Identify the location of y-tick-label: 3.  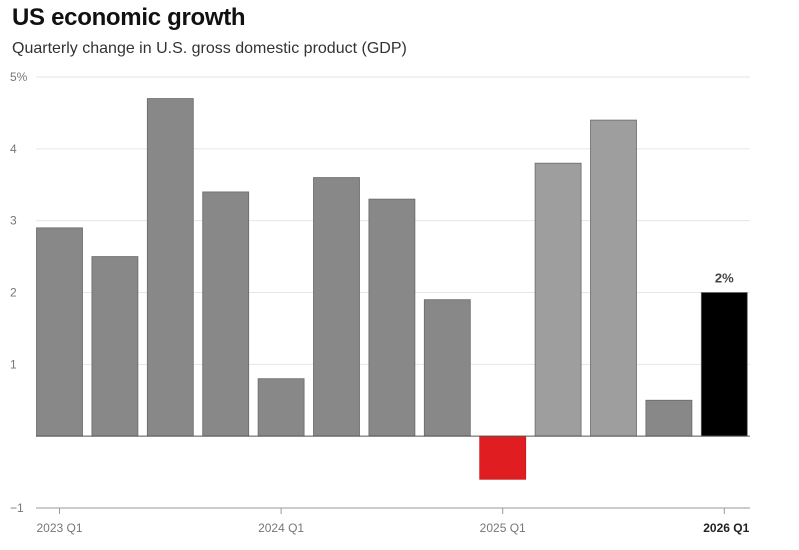
(13, 221).